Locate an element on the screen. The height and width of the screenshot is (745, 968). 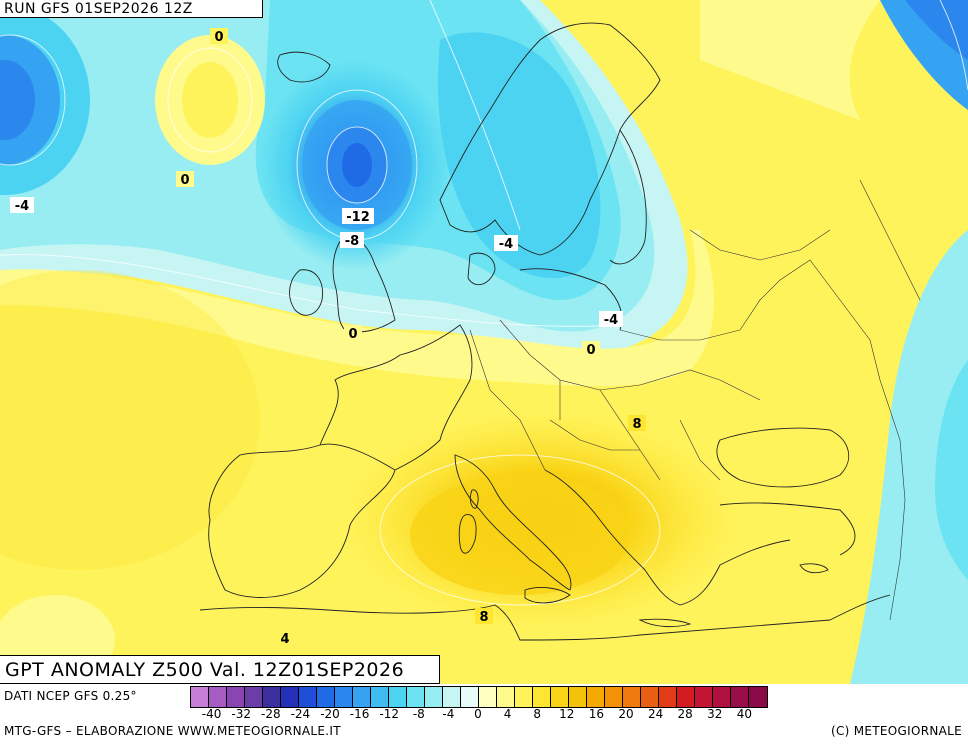
color-scale-tick: -12 is located at coordinates (389, 714).